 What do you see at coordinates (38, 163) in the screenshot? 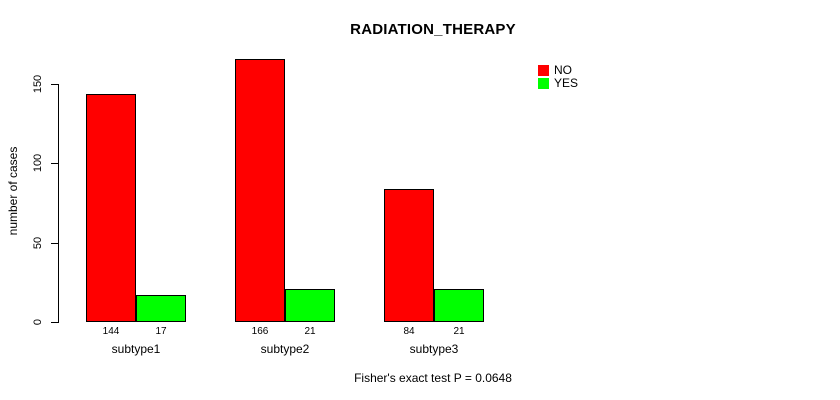
I see `y-tick-label: 100` at bounding box center [38, 163].